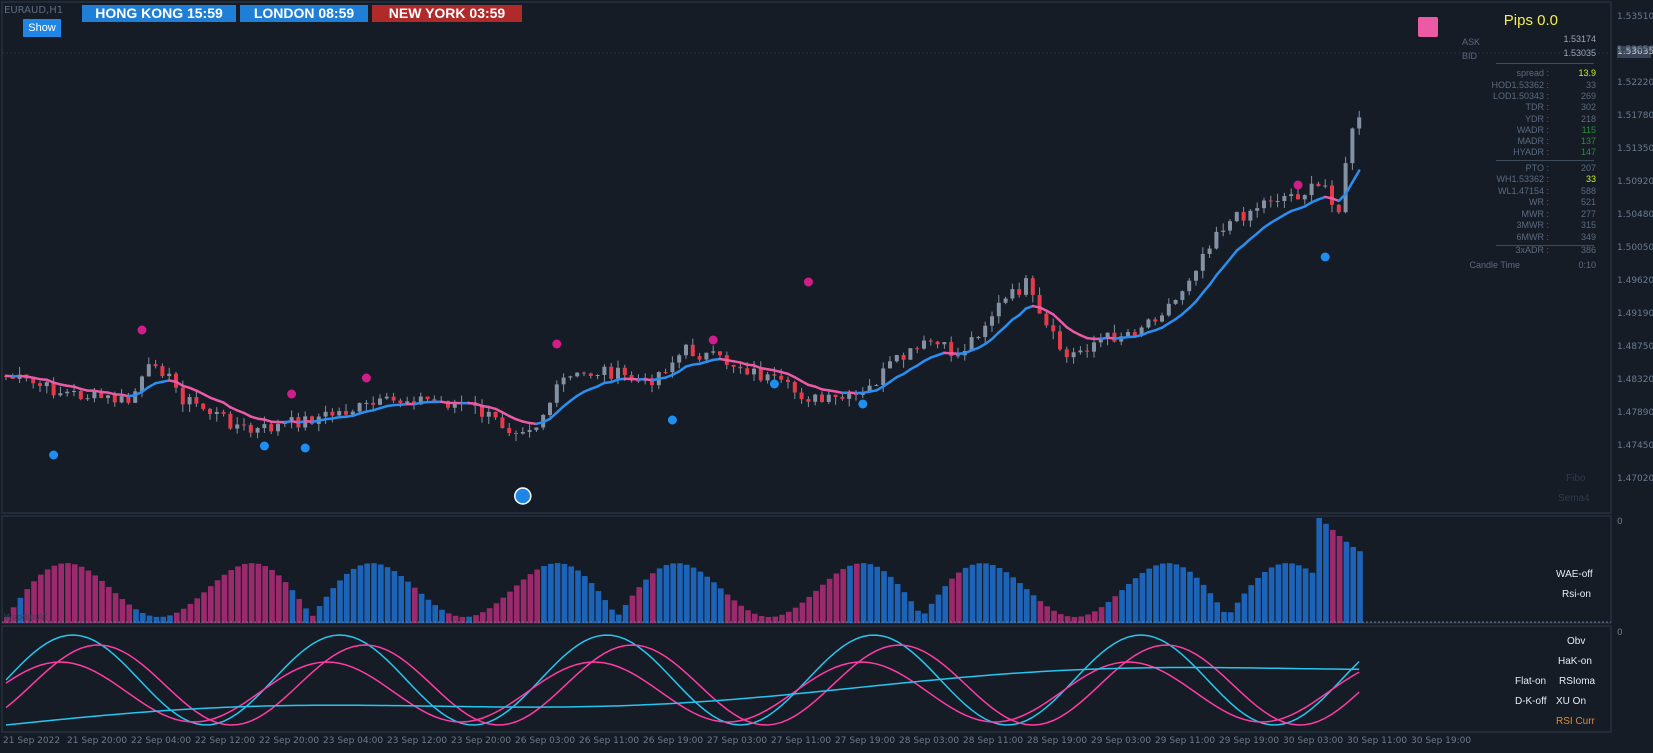 The image size is (1653, 753). What do you see at coordinates (1590, 85) in the screenshot?
I see `stat-value: 33` at bounding box center [1590, 85].